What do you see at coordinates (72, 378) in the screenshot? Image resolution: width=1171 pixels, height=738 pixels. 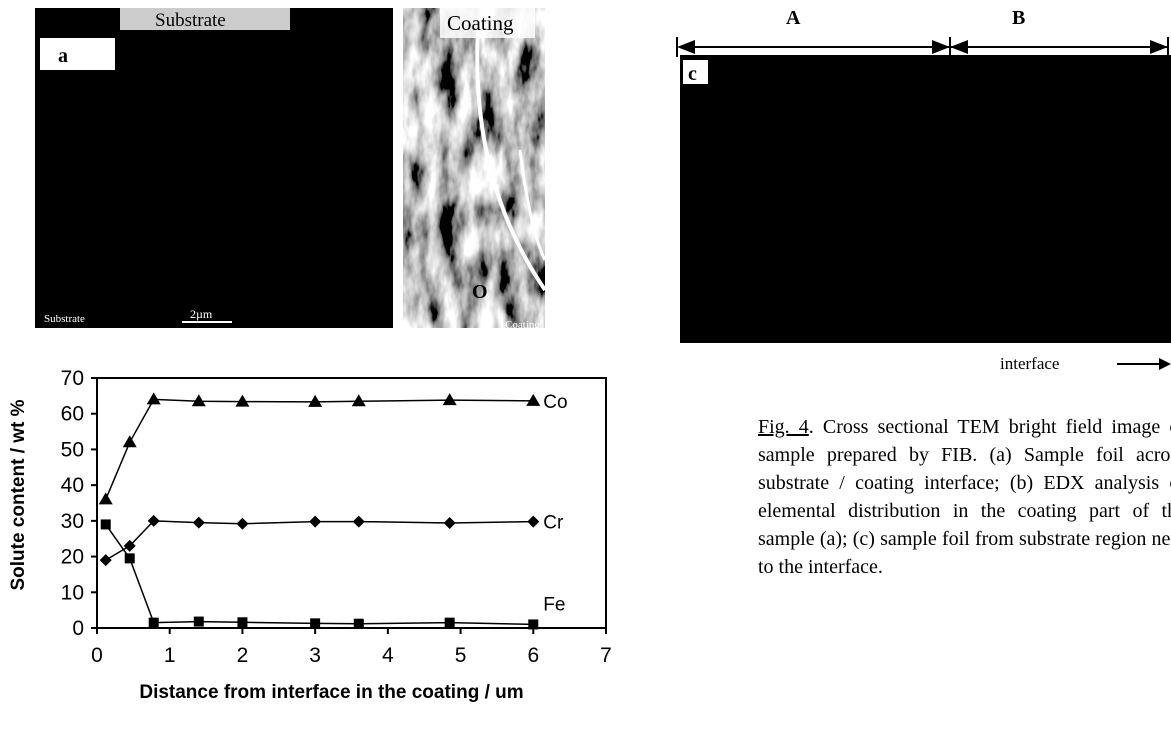 I see `y-tick-label: 70` at bounding box center [72, 378].